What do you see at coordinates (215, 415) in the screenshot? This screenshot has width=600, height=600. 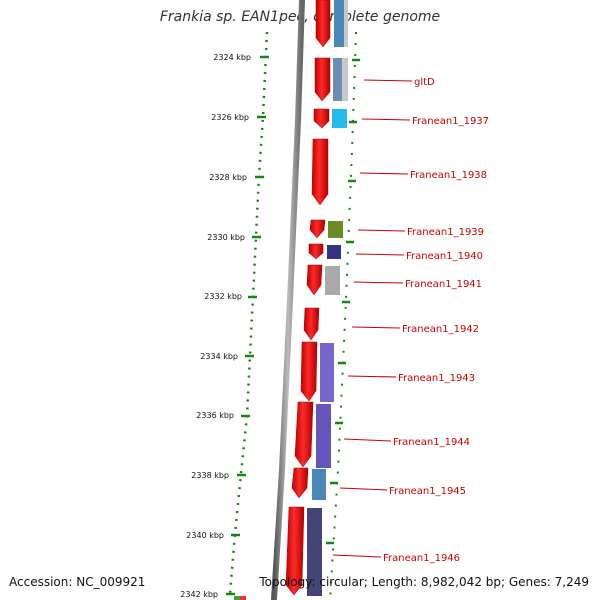 I see `tick-label-2336: 2336 kbp` at bounding box center [215, 415].